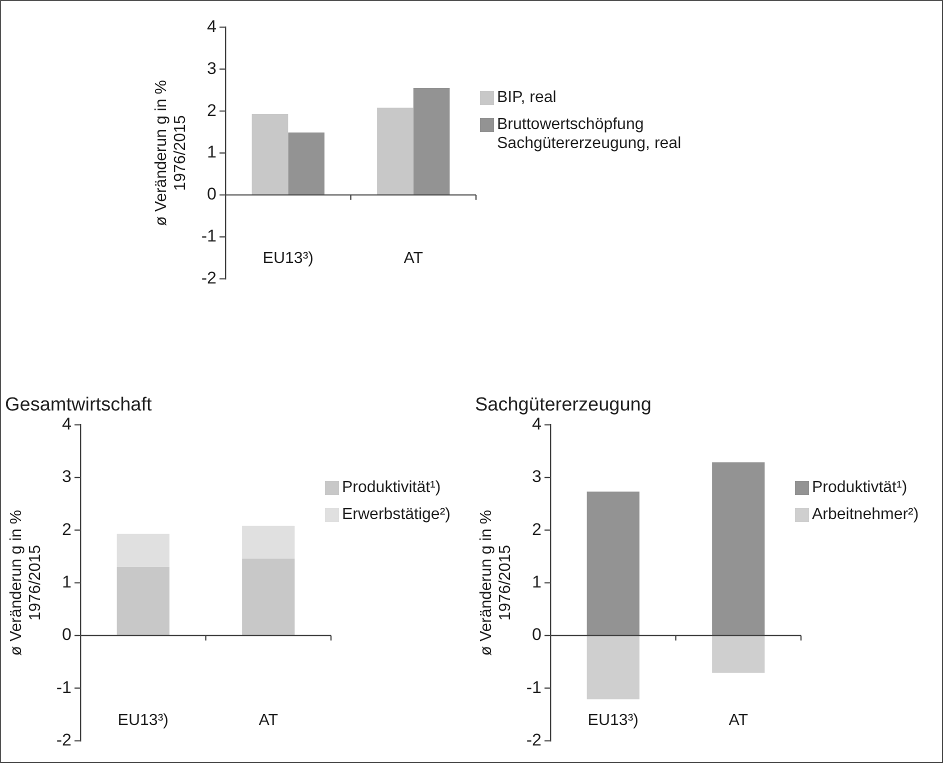 The width and height of the screenshot is (944, 764). I want to click on chart-title: Sachgütererzeugung, so click(563, 405).